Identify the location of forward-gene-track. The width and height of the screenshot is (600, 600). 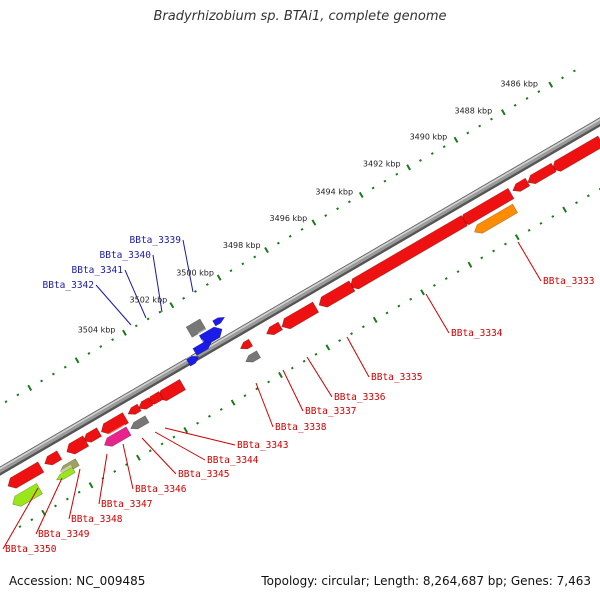
(205, 341).